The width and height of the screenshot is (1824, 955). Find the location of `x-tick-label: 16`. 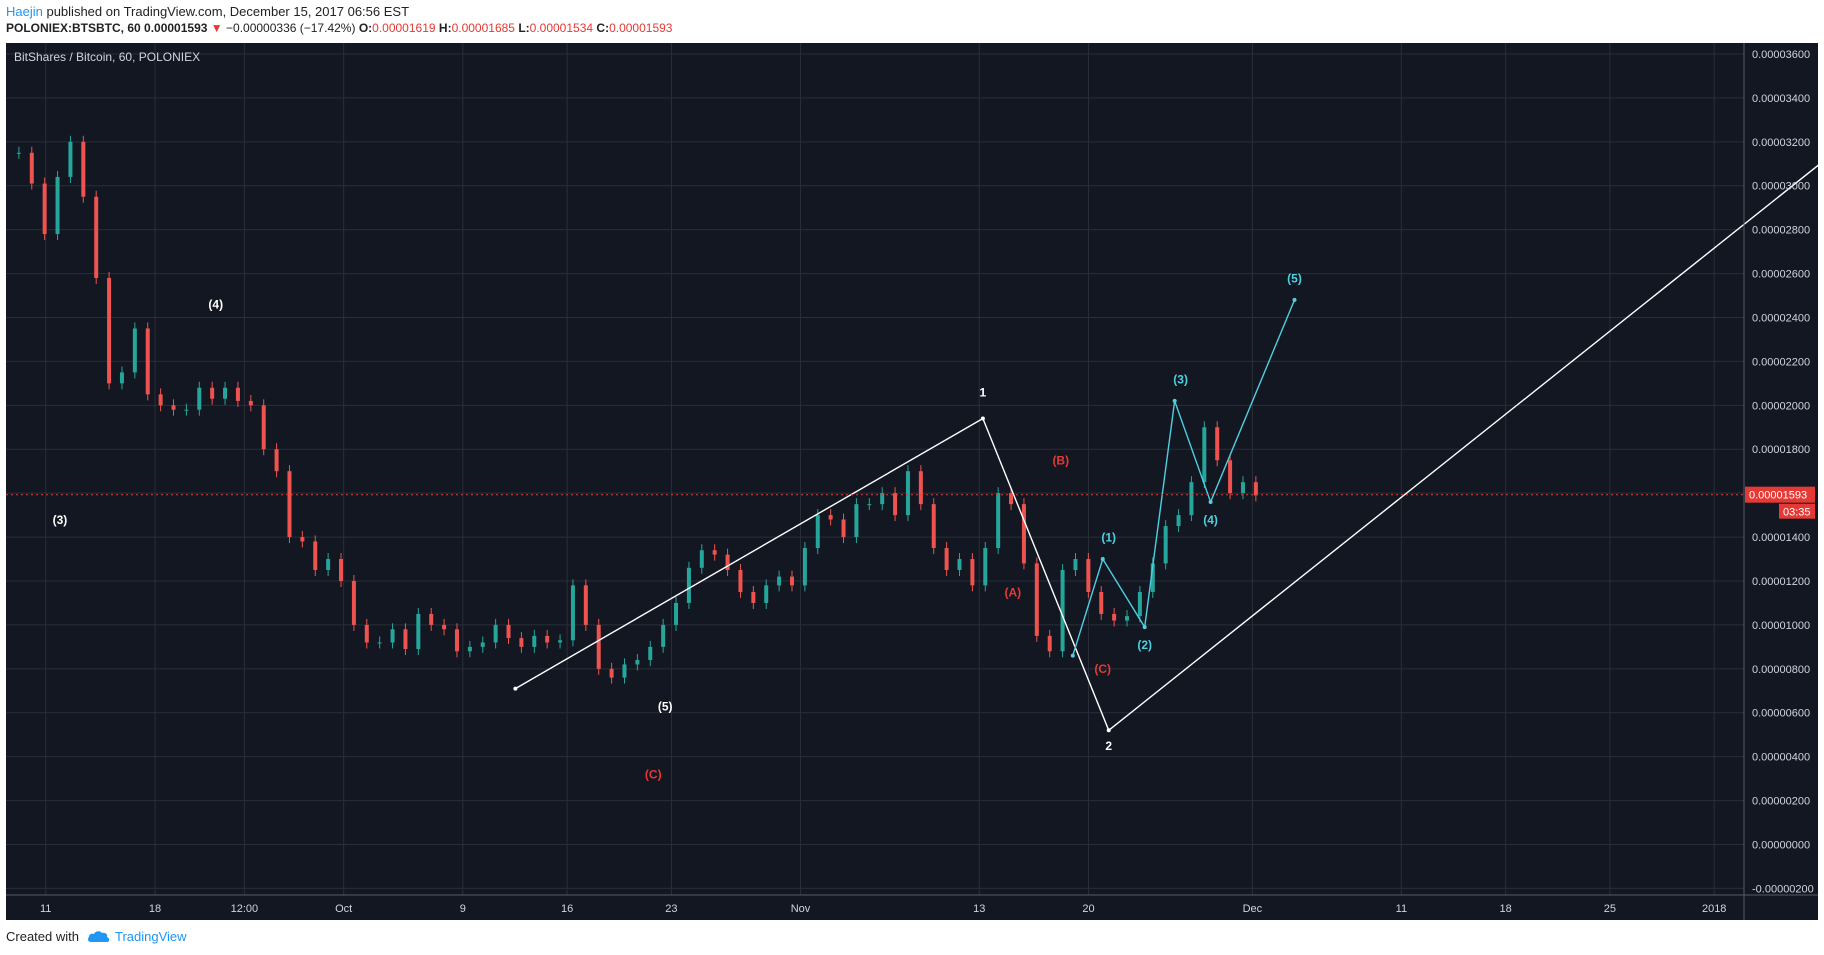

x-tick-label: 16 is located at coordinates (567, 909).